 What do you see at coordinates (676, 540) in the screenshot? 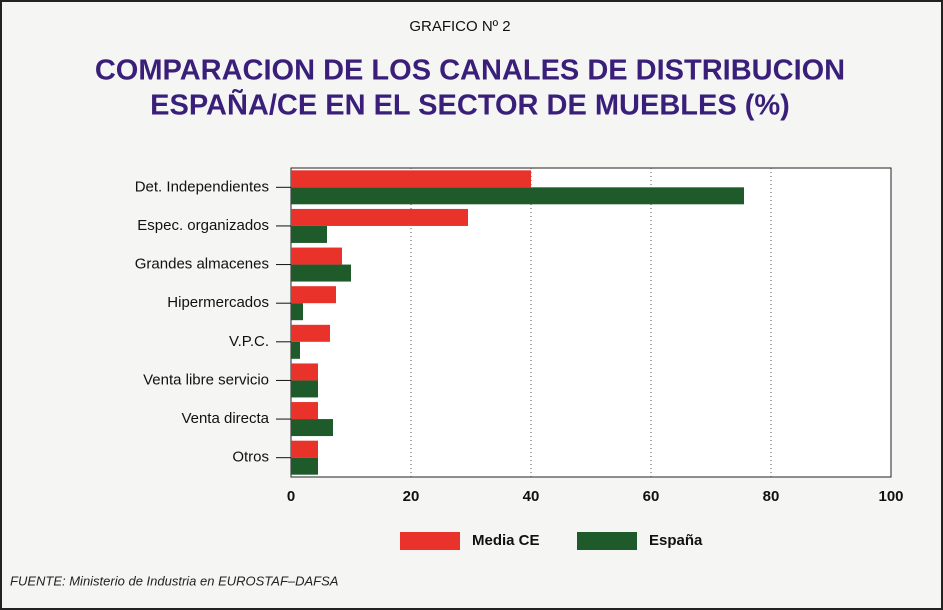
I see `legend-label: España` at bounding box center [676, 540].